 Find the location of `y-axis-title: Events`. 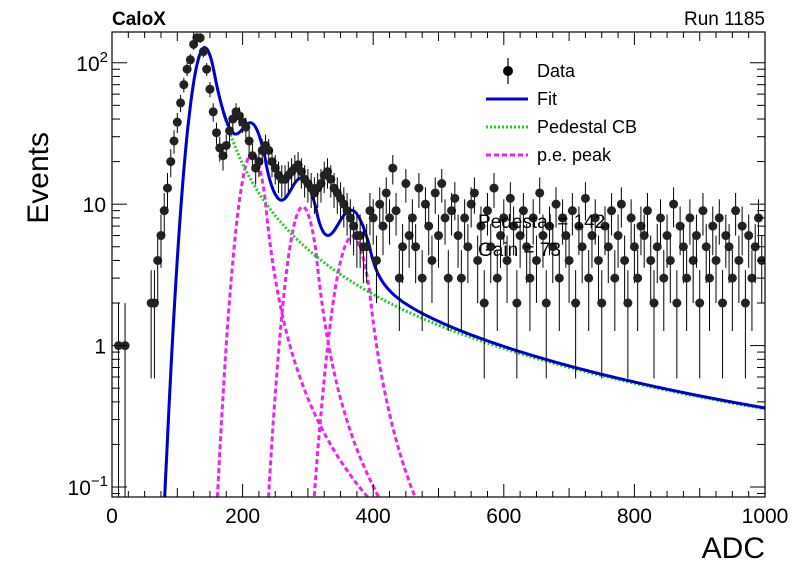

y-axis-title: Events is located at coordinates (38, 178).